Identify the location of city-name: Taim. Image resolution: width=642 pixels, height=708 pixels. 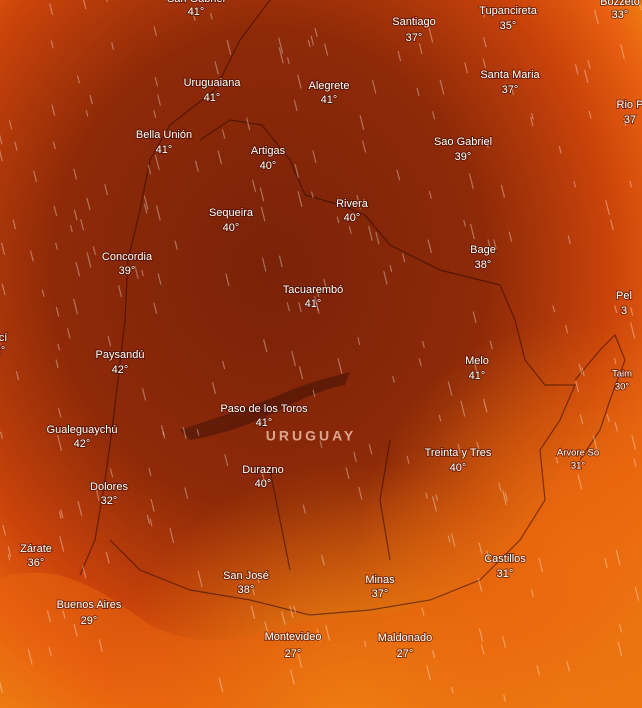
(622, 374).